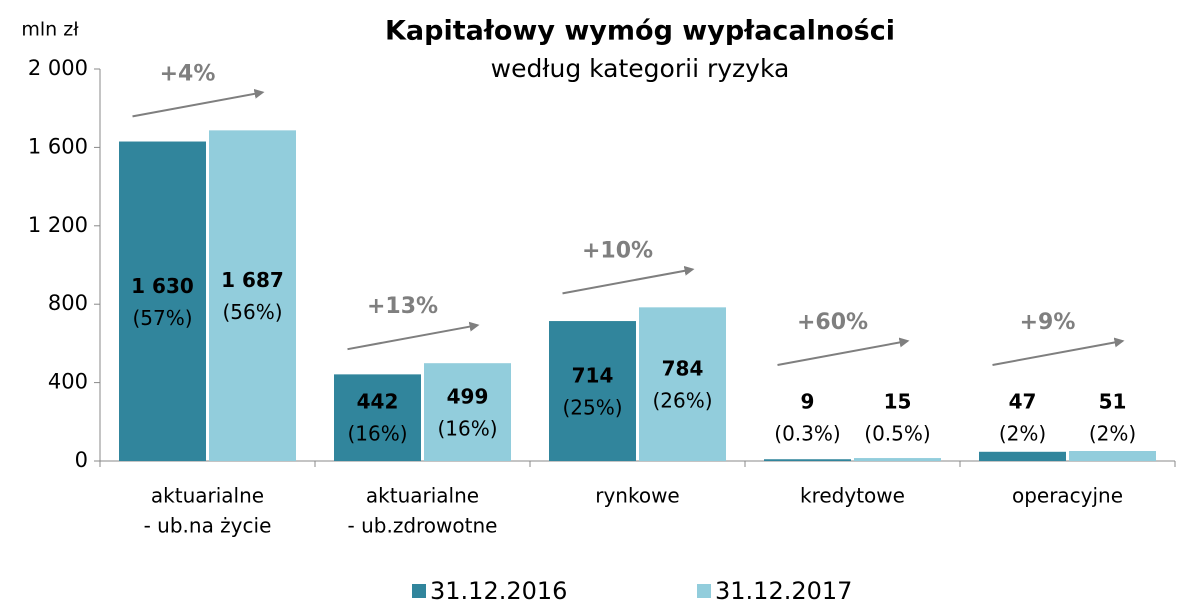 Image resolution: width=1179 pixels, height=603 pixels. What do you see at coordinates (208, 526) in the screenshot?
I see `x-tick-label: - ub.na życie` at bounding box center [208, 526].